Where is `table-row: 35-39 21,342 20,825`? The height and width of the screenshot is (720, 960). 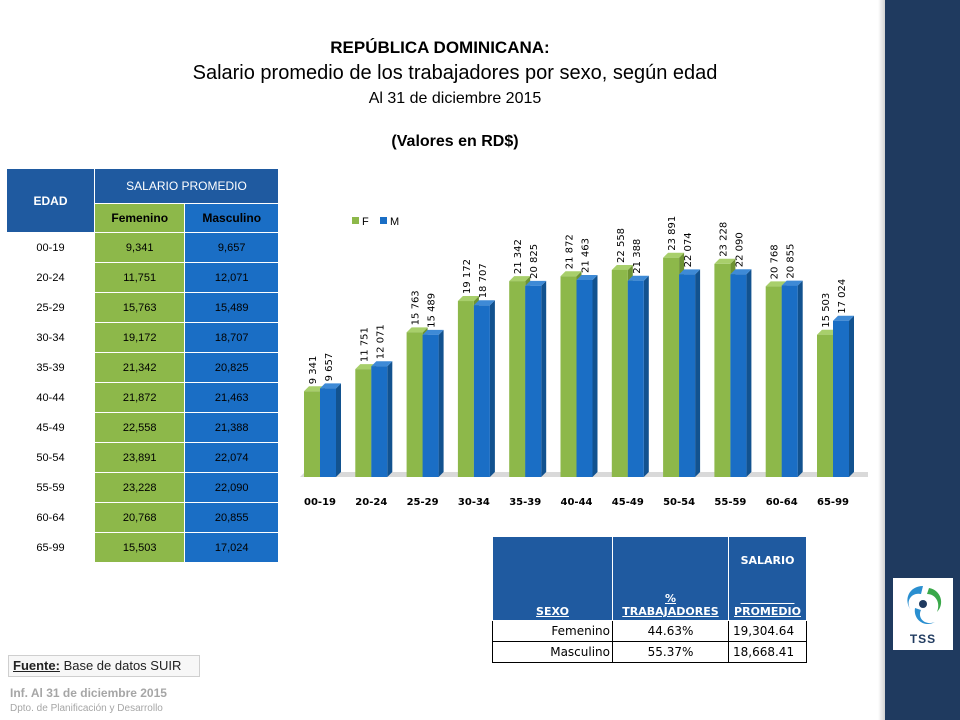 table-row: 35-39 21,342 20,825 is located at coordinates (142, 367).